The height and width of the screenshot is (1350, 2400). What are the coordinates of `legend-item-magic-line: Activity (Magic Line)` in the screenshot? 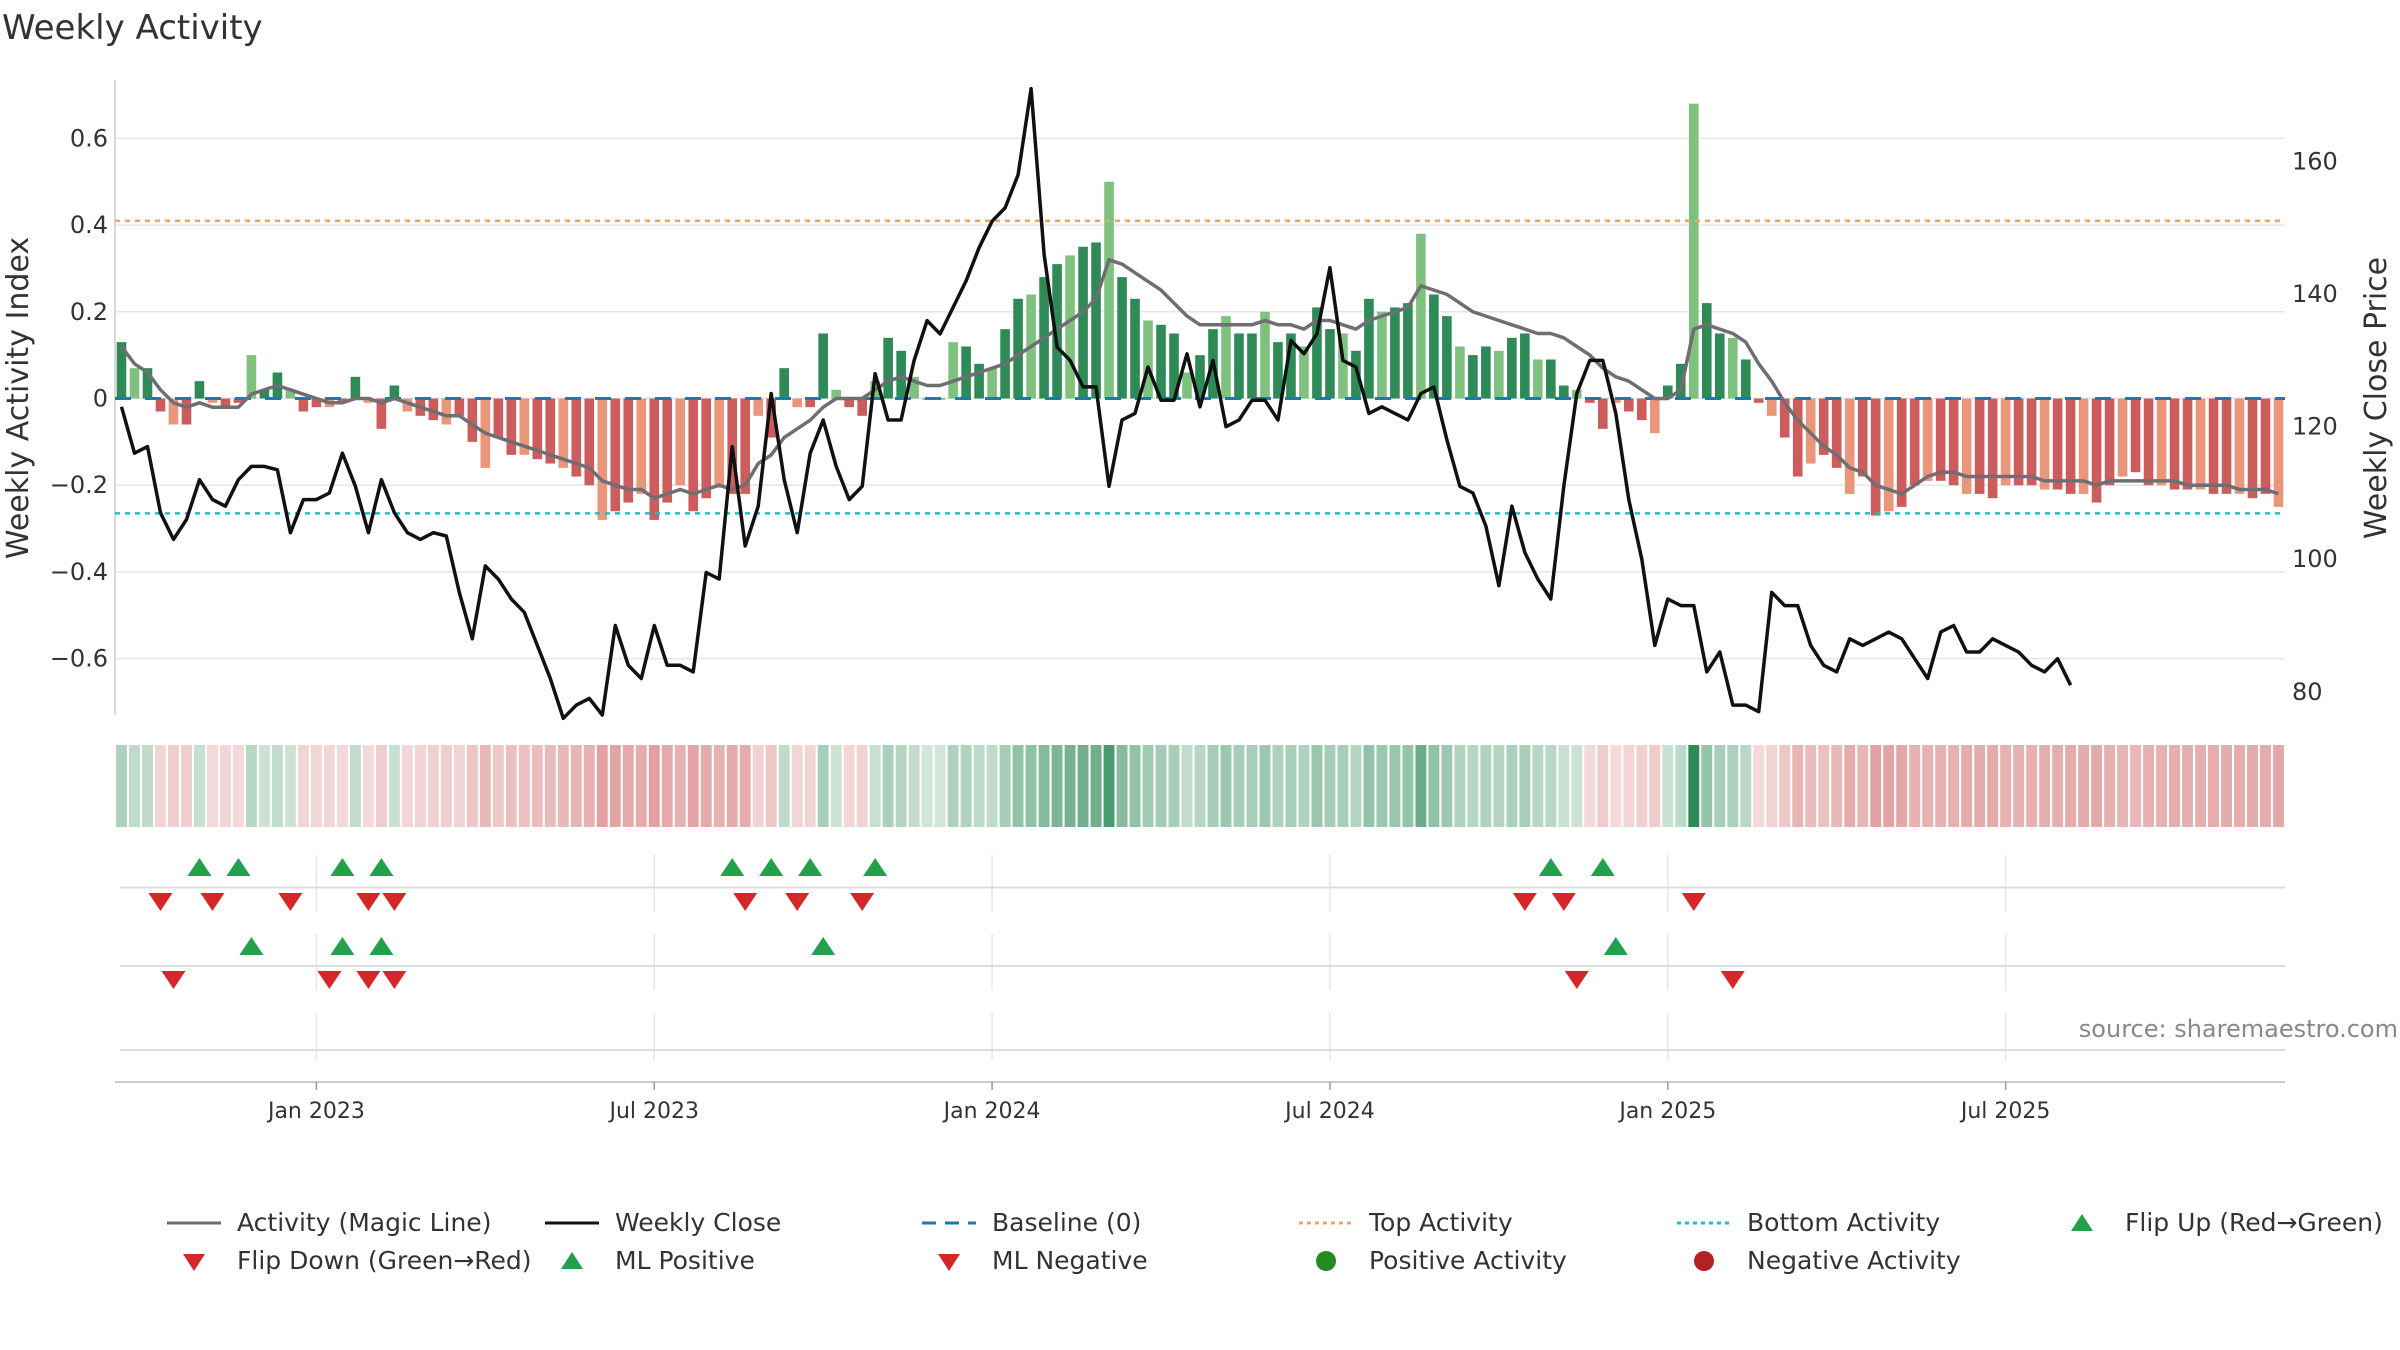 It's located at (328, 1222).